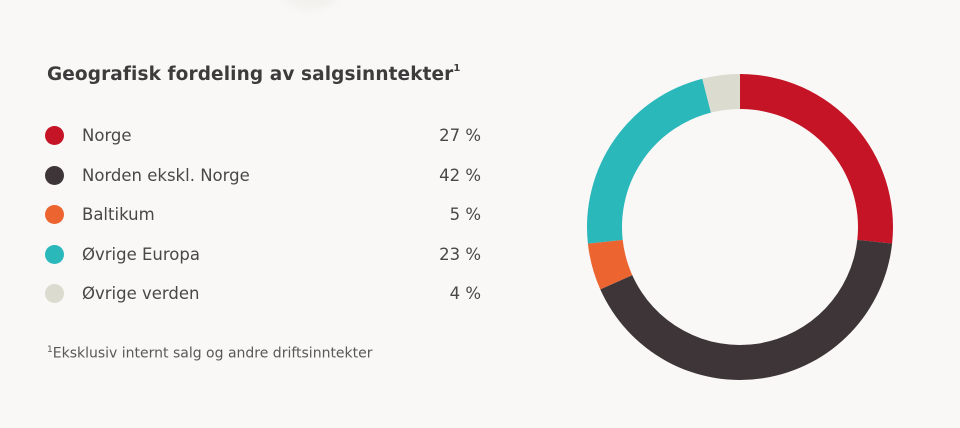 This screenshot has height=428, width=960. What do you see at coordinates (118, 215) in the screenshot?
I see `legend-label: Baltikum` at bounding box center [118, 215].